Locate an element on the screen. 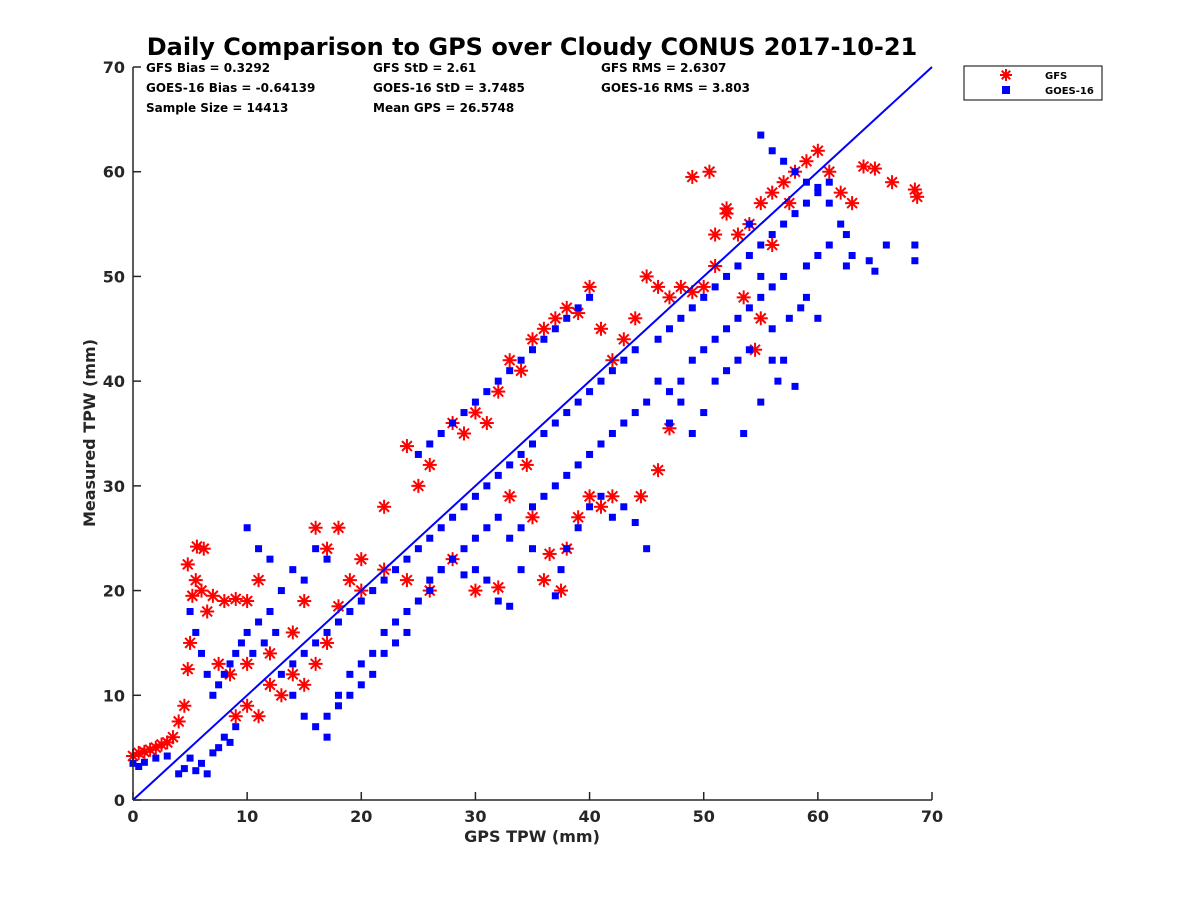 The height and width of the screenshot is (900, 1200). x-tick-label: 40 is located at coordinates (589, 816).